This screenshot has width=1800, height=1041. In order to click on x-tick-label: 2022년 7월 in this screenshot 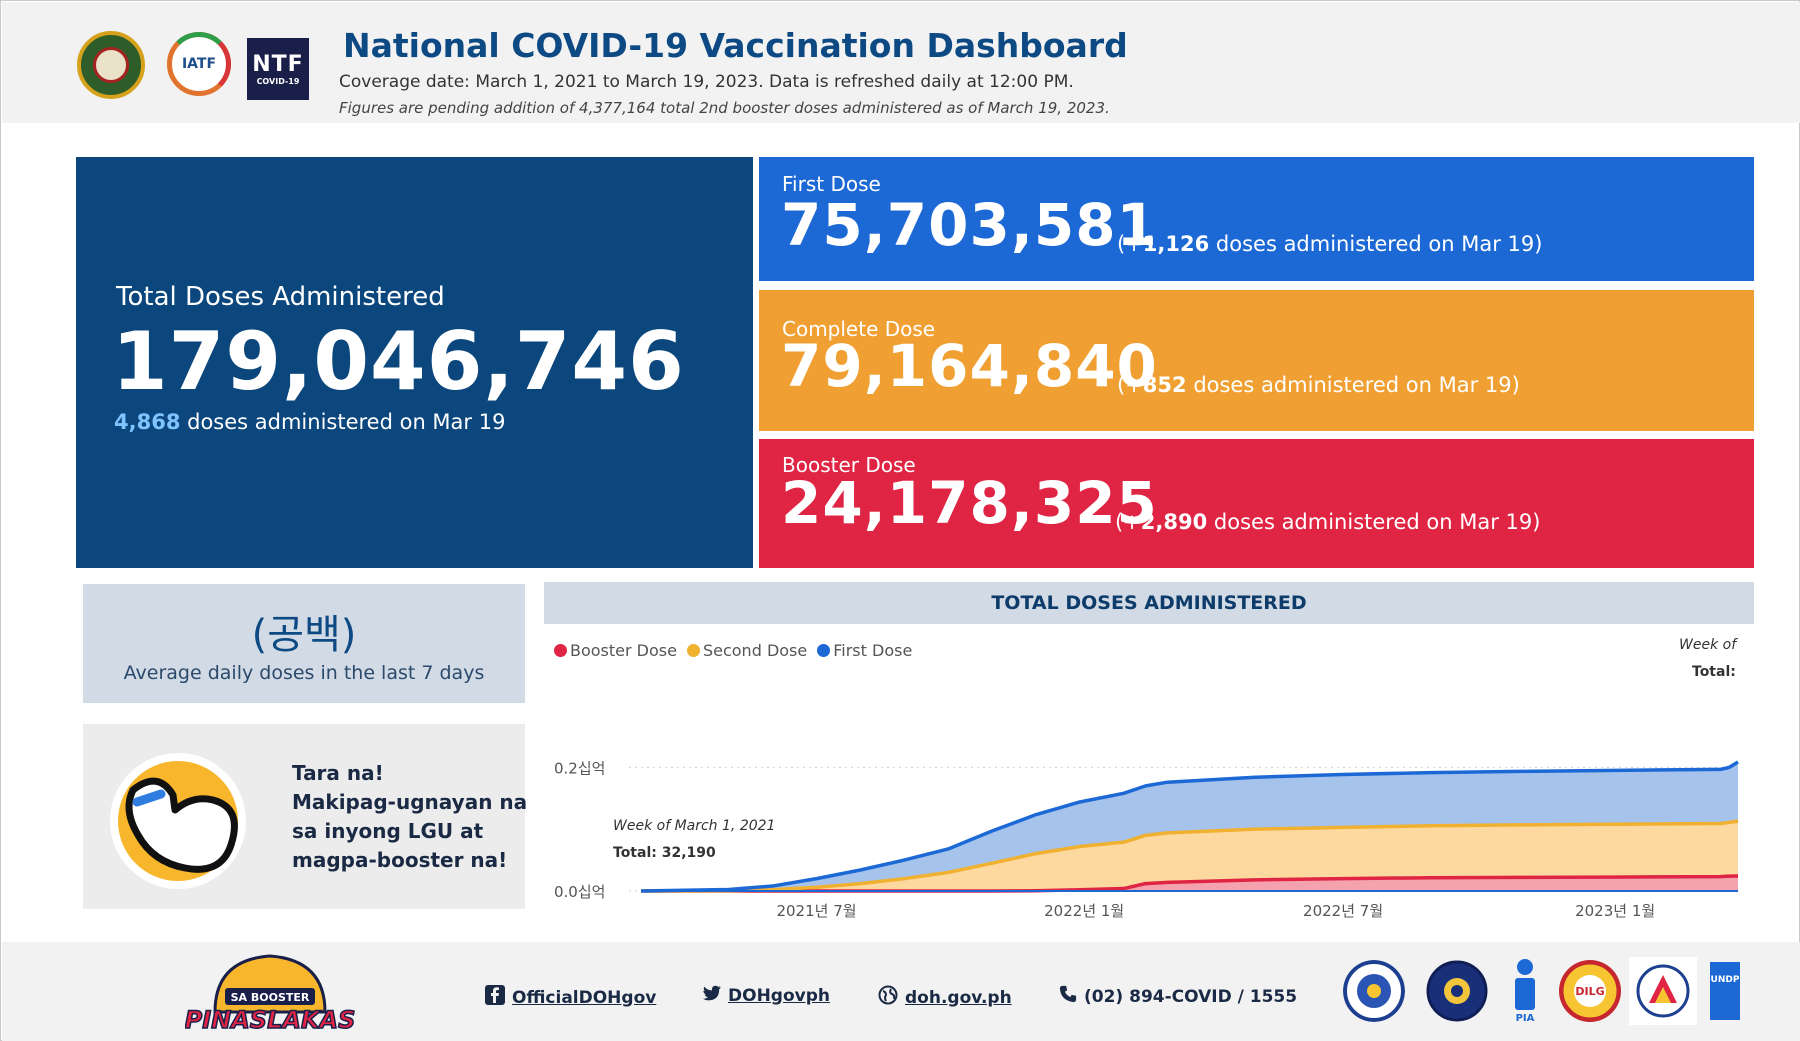, I will do `click(1343, 911)`.